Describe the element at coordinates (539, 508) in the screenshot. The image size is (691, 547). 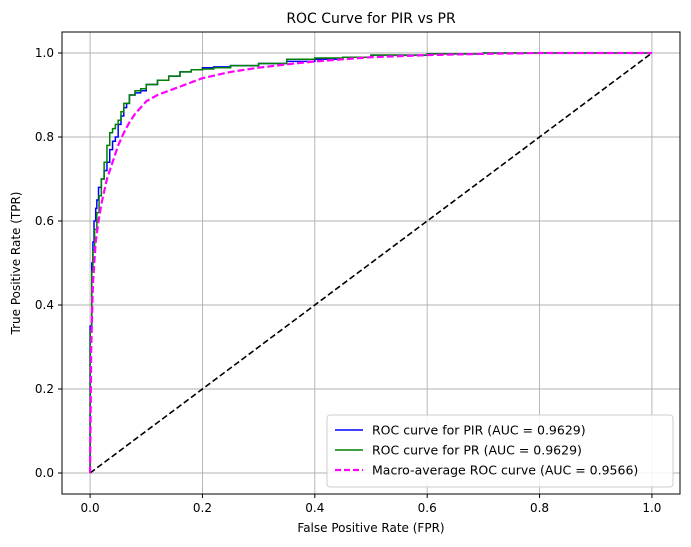
I see `x-tick-label: 0.8` at that location.